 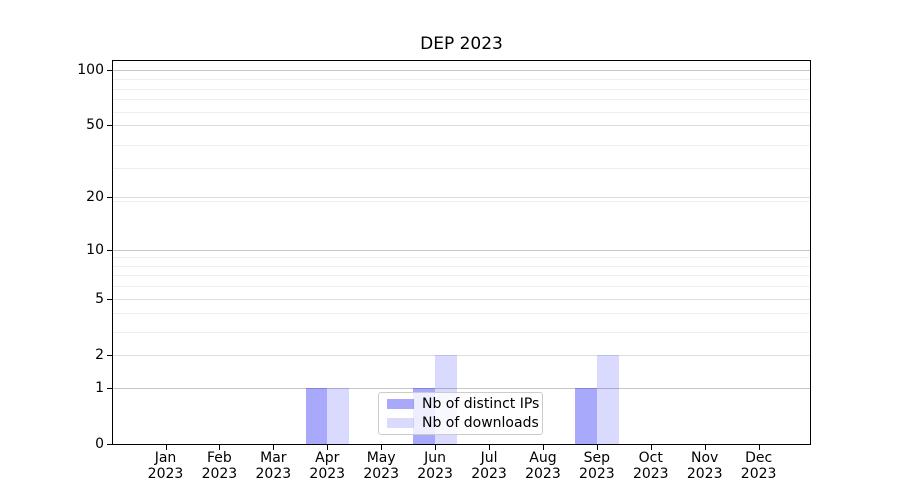 I want to click on y-axis-tick-label: 20, so click(x=95, y=197).